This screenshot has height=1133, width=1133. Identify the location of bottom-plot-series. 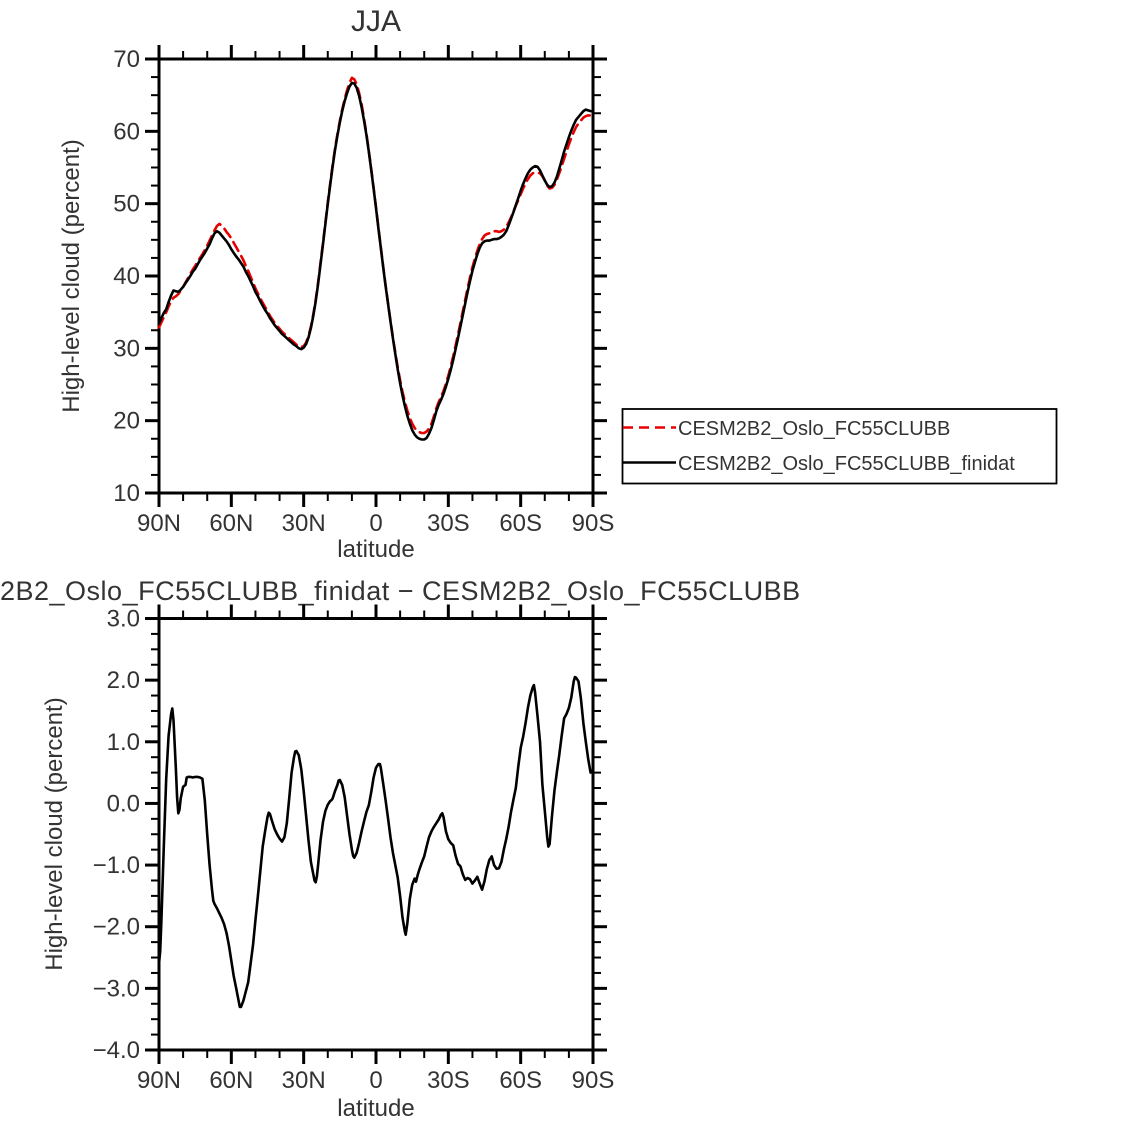
(374, 842).